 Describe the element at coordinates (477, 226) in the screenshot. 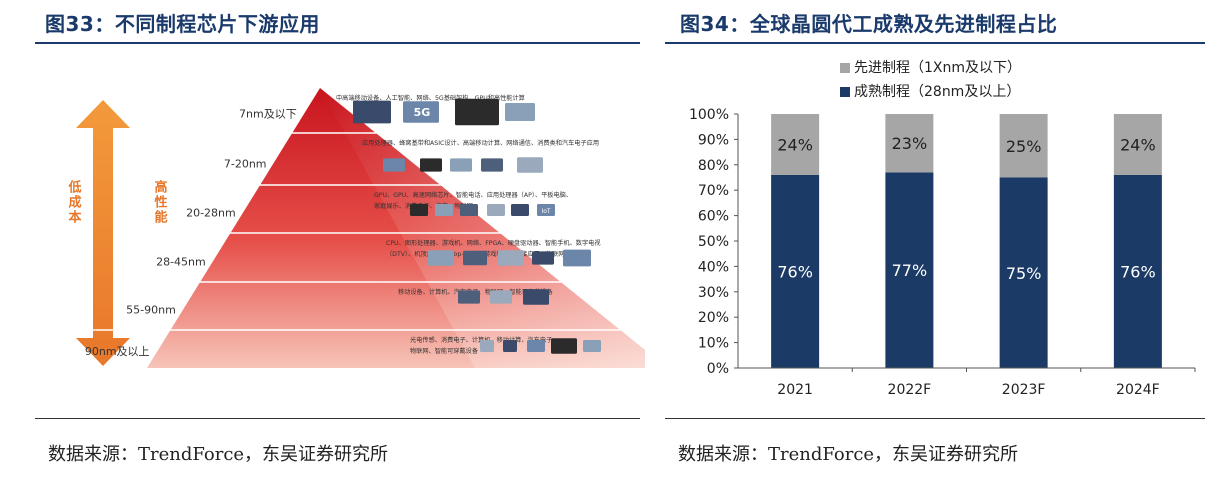

I see `application-icons: 5G IoT` at that location.